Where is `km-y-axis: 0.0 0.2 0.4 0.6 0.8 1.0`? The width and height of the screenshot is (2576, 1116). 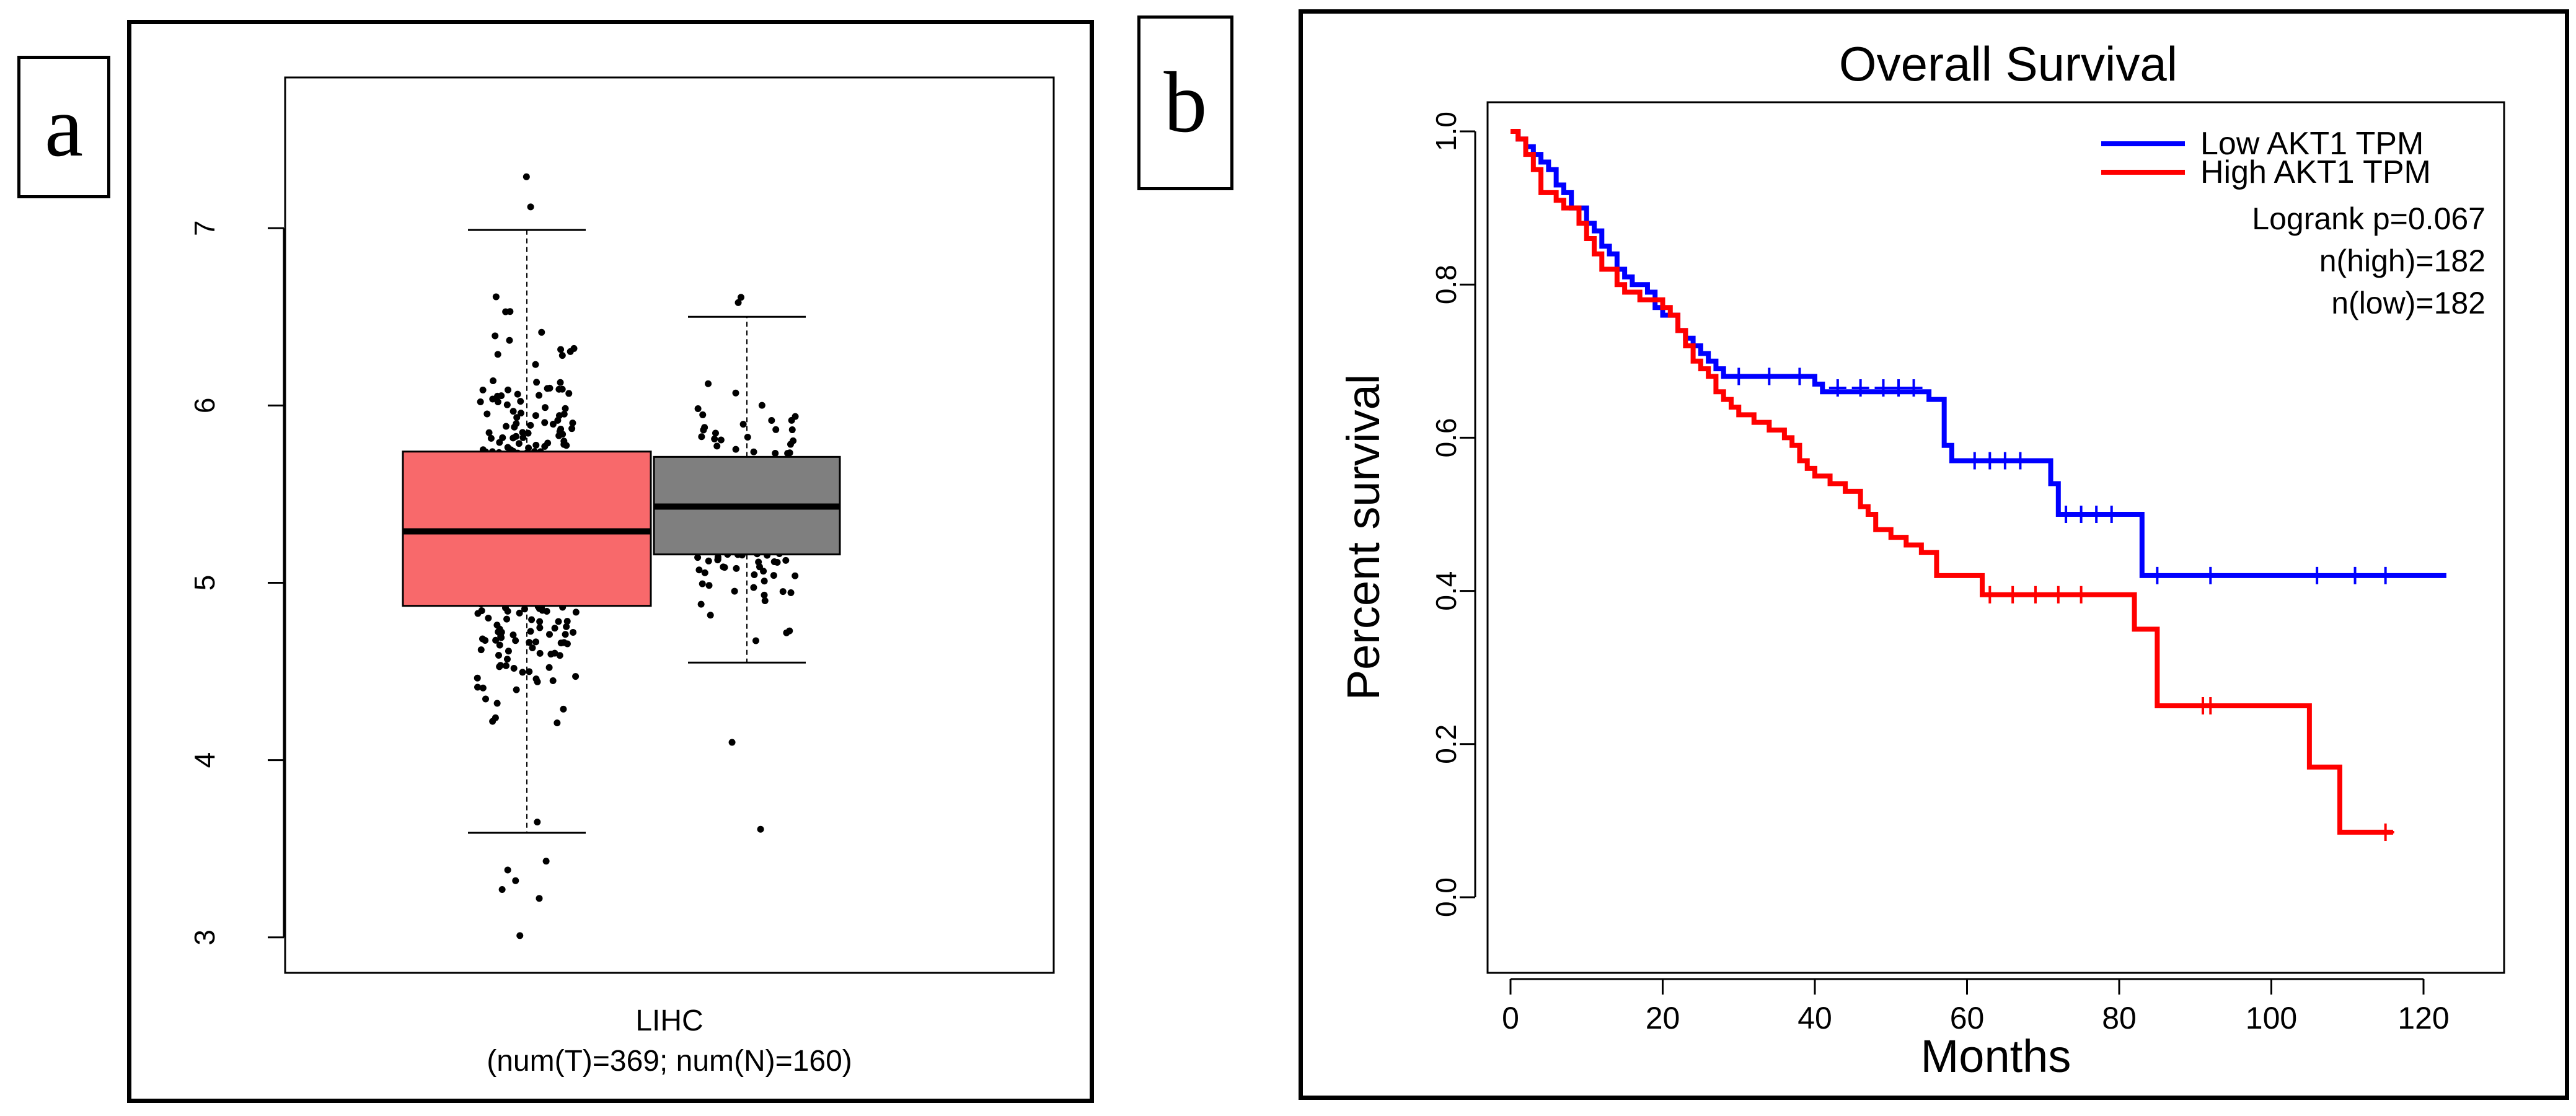 km-y-axis: 0.0 0.2 0.4 0.6 0.8 1.0 is located at coordinates (1453, 514).